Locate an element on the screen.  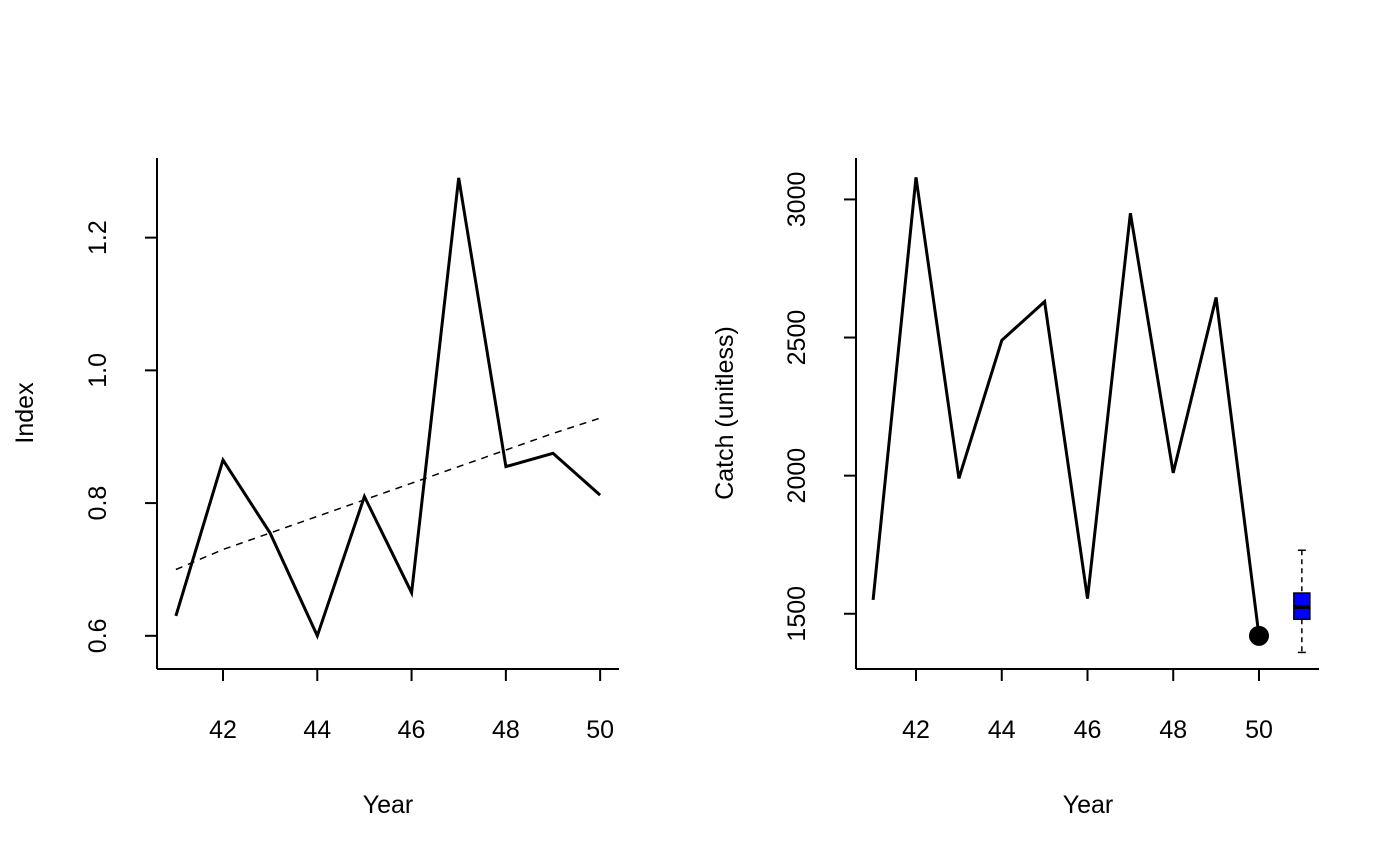
left-x-tick-label: 48 is located at coordinates (506, 730).